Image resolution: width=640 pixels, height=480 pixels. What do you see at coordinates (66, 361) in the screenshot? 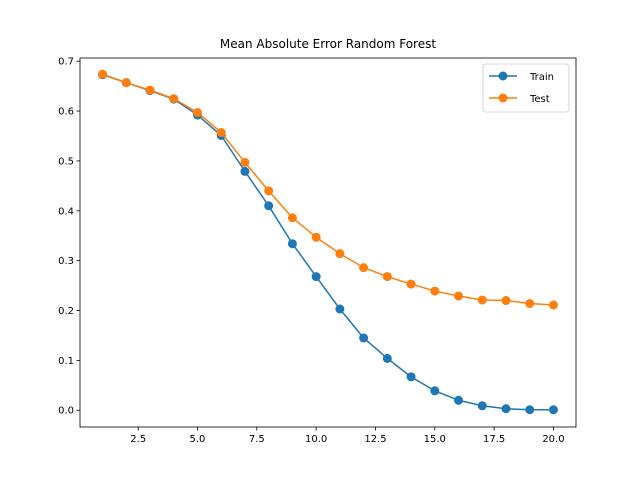
I see `y-tick-label: 0.1` at bounding box center [66, 361].